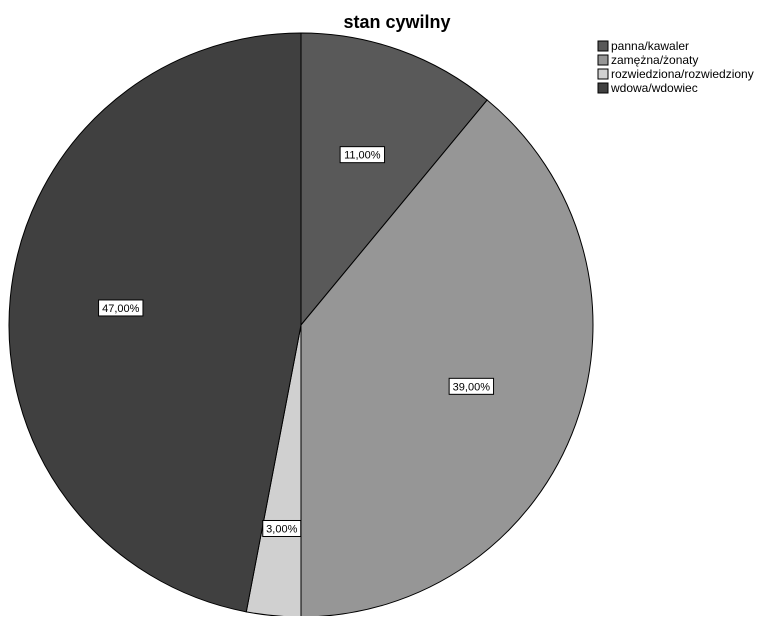 This screenshot has height=621, width=784. Describe the element at coordinates (654, 88) in the screenshot. I see `legend-label-wdowa-wdowiec: wdowa/wdowiec` at that location.